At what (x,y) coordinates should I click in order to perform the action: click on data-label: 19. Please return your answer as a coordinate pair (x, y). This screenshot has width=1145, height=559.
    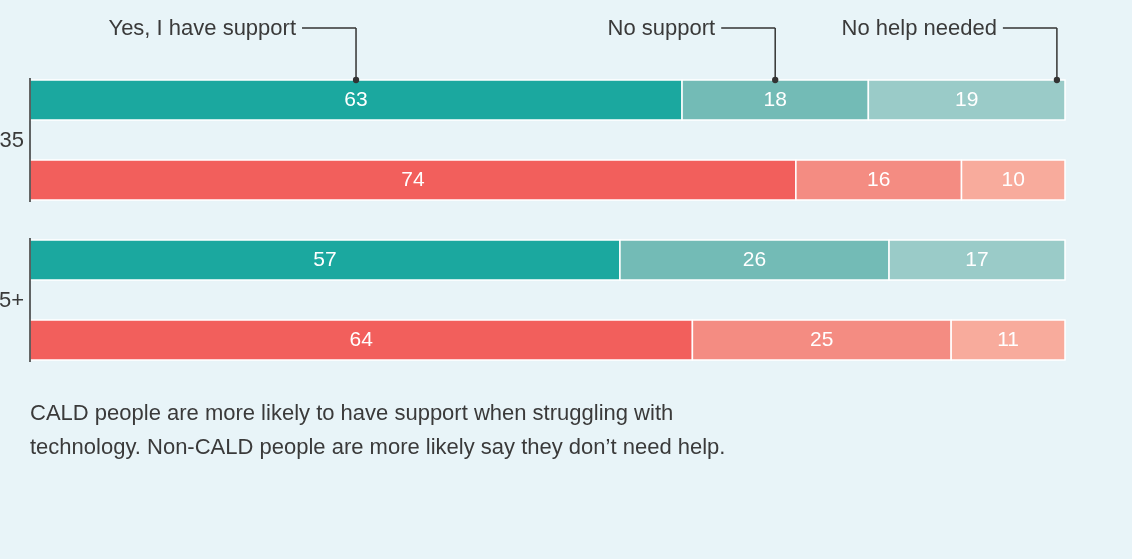
    Looking at the image, I should click on (967, 98).